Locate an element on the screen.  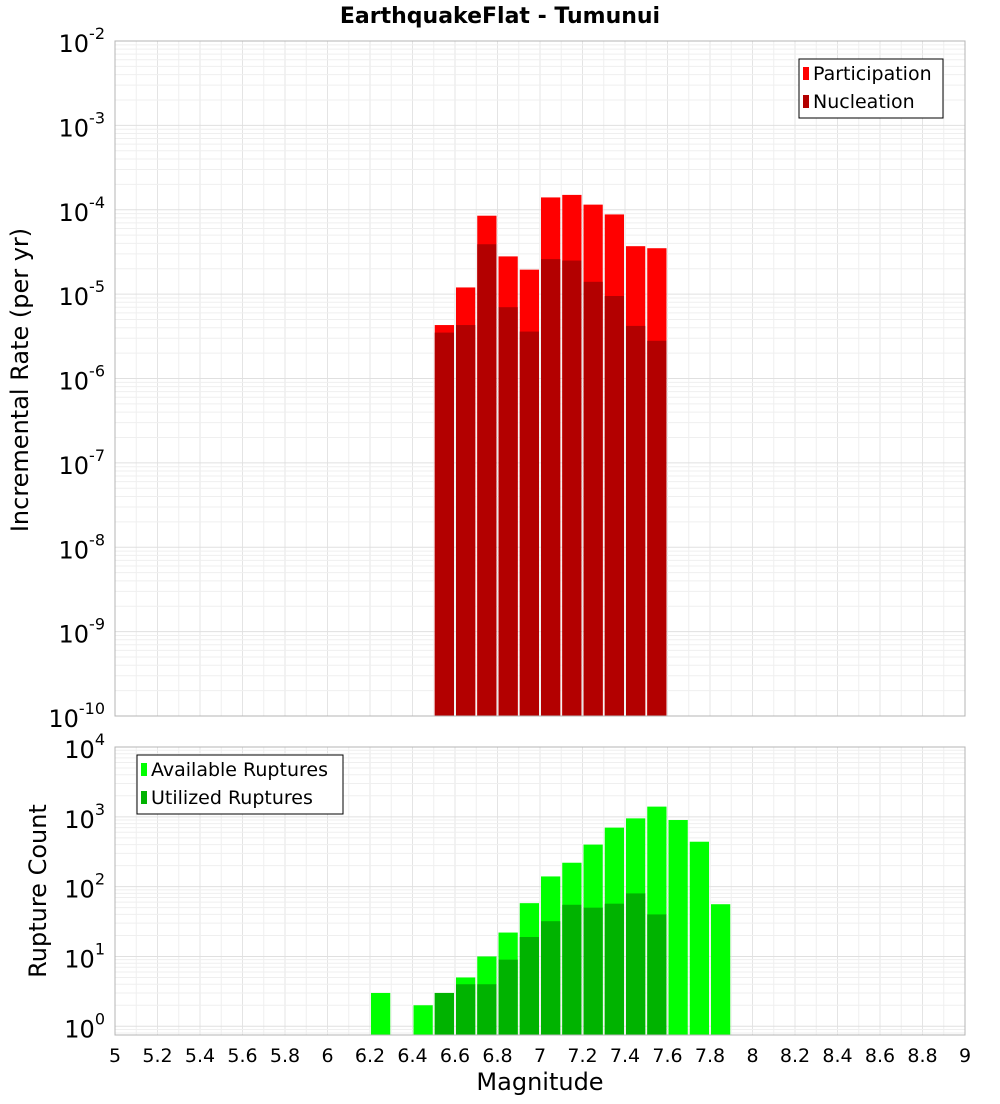
x-tick-label: 7.6 is located at coordinates (667, 1056).